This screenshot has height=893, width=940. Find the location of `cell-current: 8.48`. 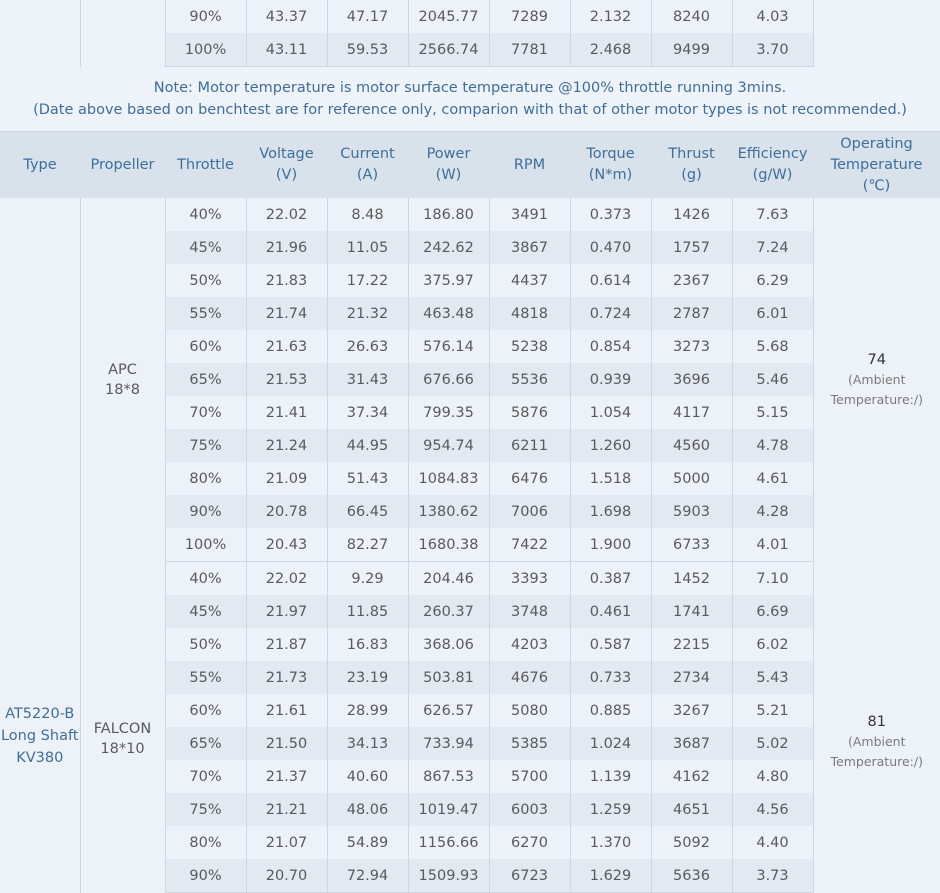

cell-current: 8.48 is located at coordinates (367, 214).